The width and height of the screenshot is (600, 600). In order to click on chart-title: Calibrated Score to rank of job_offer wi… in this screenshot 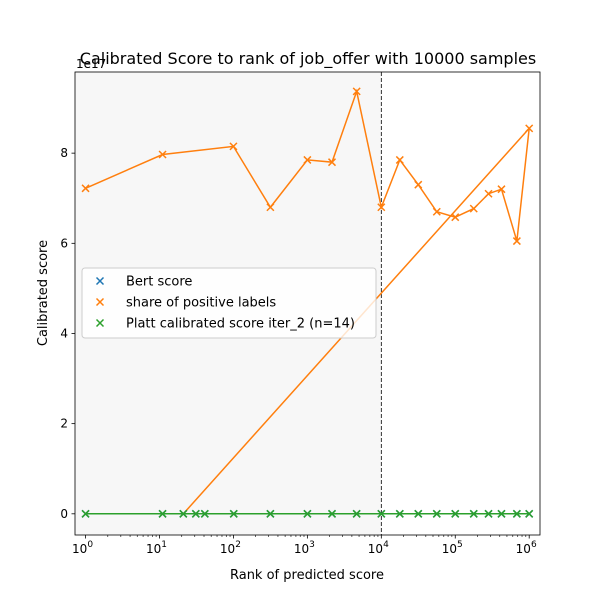, I will do `click(308, 59)`.